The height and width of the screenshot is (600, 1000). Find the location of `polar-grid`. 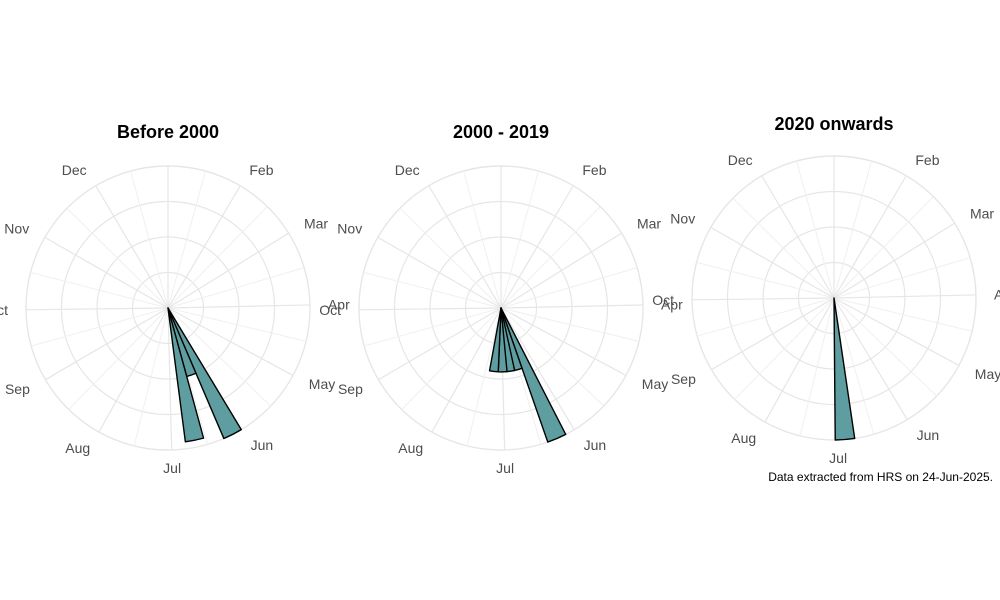

polar-grid is located at coordinates (501, 308).